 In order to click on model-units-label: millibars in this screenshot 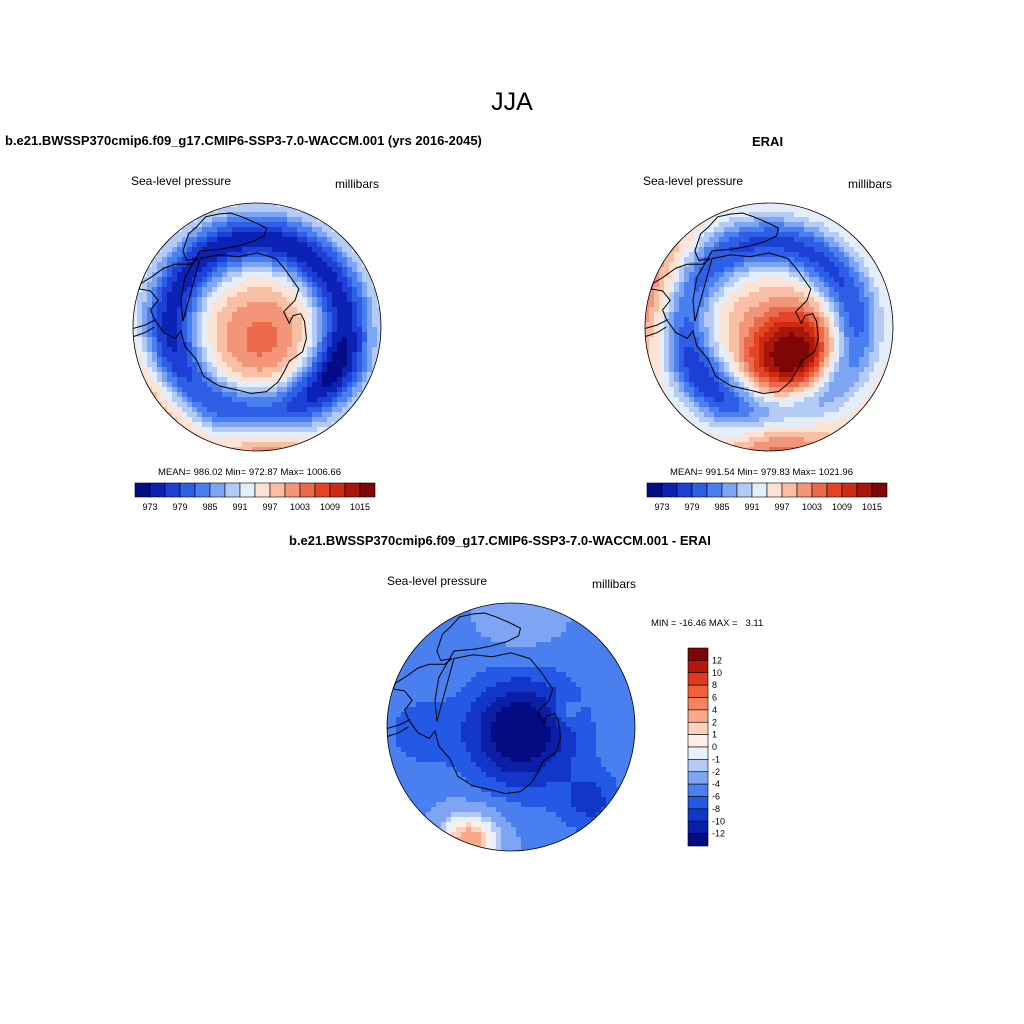, I will do `click(357, 184)`.